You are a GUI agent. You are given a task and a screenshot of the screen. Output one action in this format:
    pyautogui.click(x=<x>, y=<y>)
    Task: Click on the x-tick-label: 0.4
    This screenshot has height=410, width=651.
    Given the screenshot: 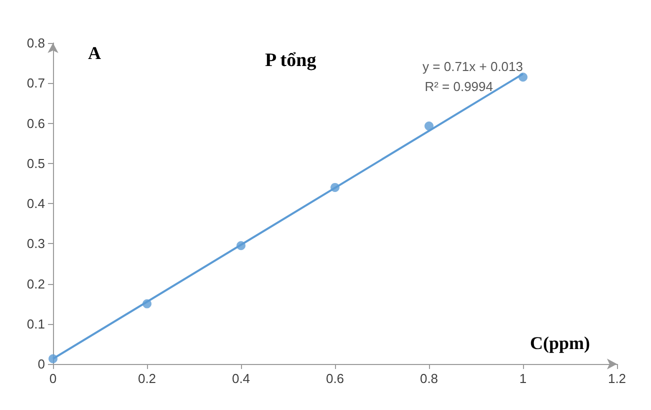 What is the action you would take?
    pyautogui.click(x=241, y=378)
    